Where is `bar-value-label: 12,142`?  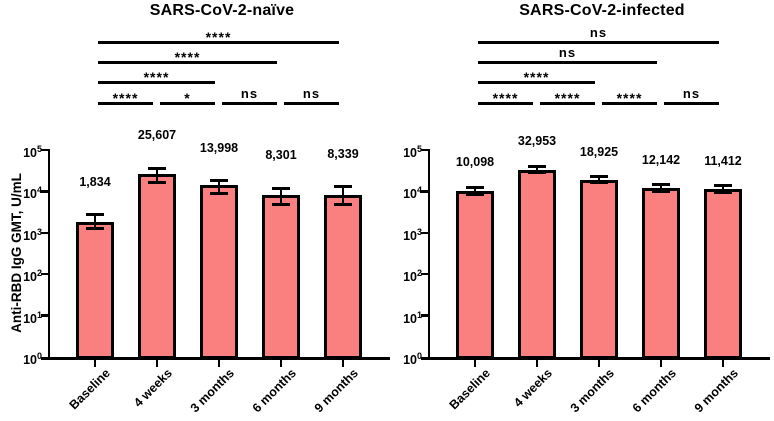
bar-value-label: 12,142 is located at coordinates (661, 159).